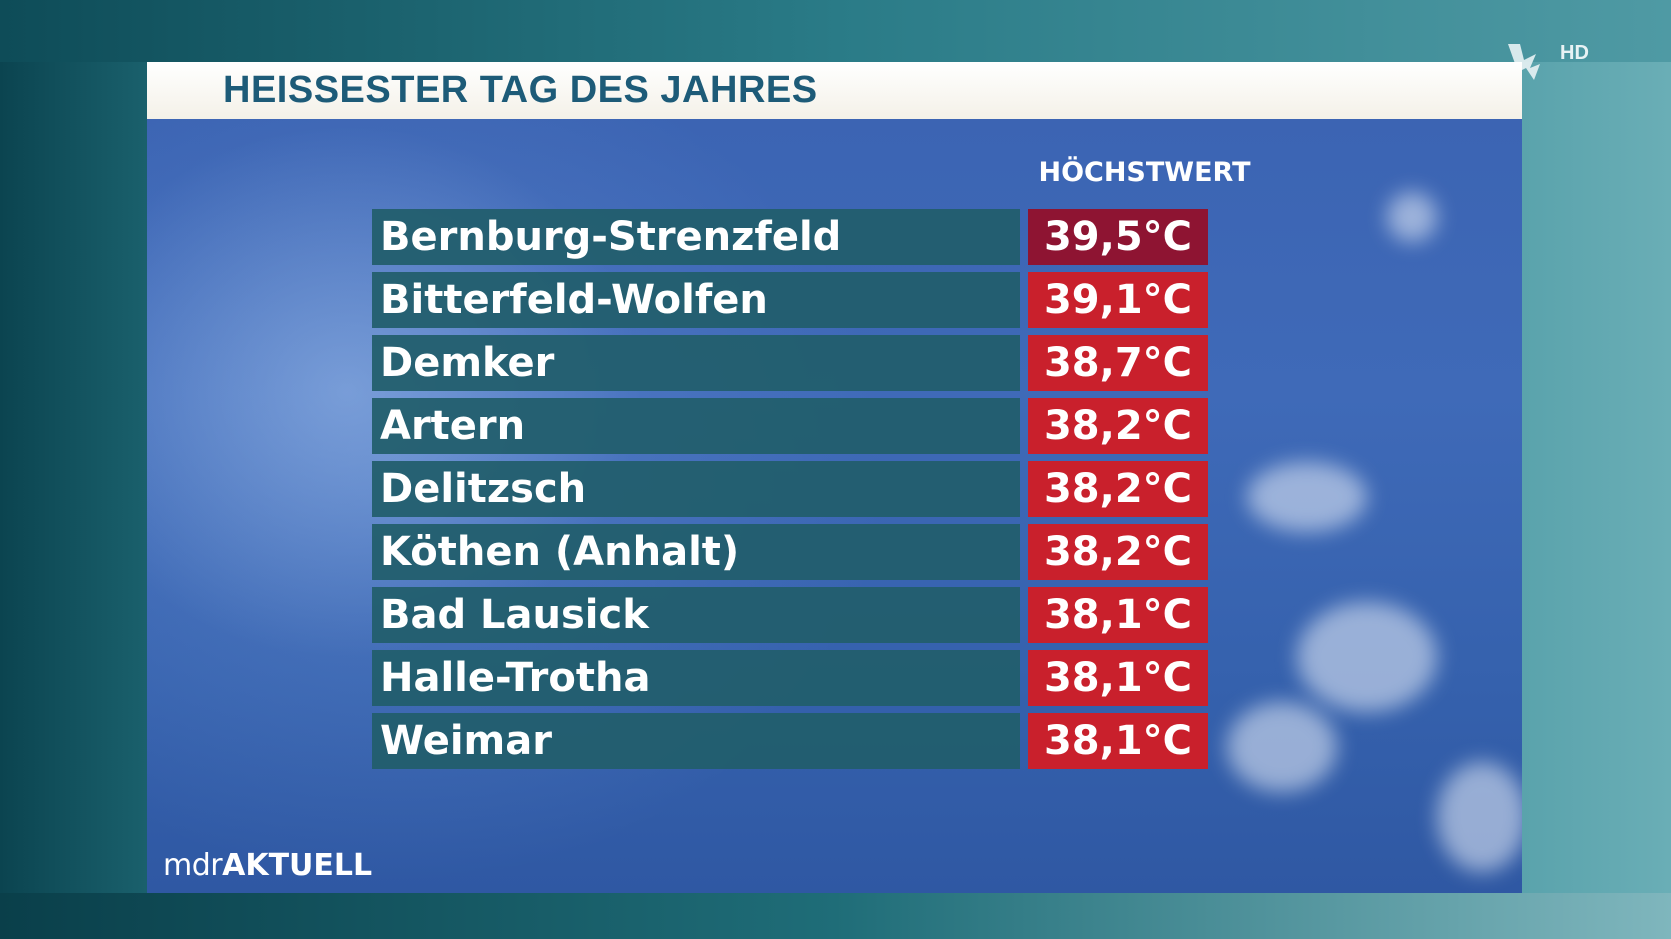 The width and height of the screenshot is (1671, 939). What do you see at coordinates (835, 31) in the screenshot?
I see `tv-frame-top` at bounding box center [835, 31].